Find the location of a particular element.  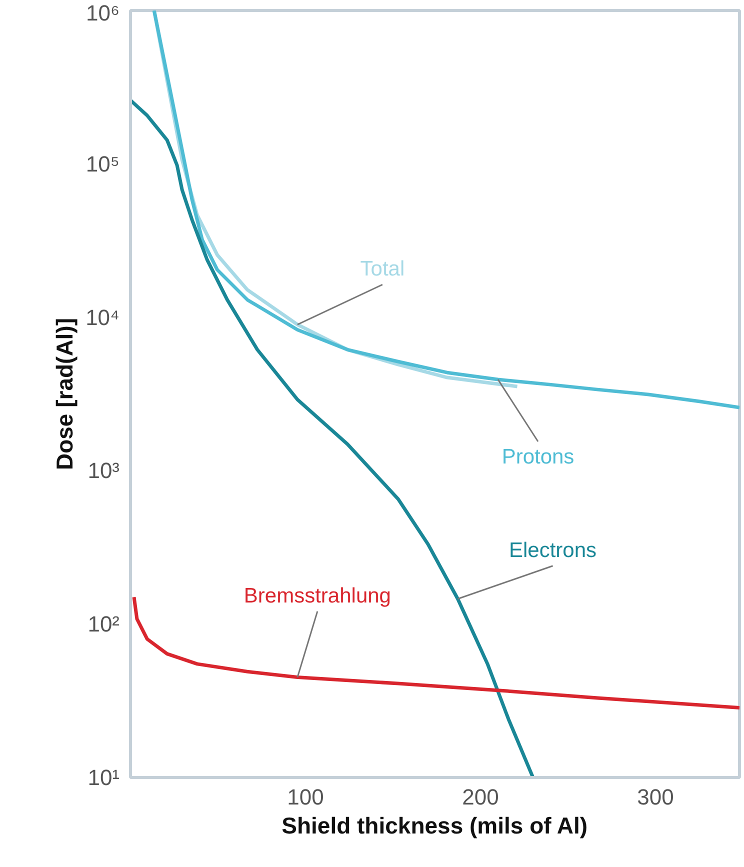

y-axis-title: Dose [rad(Al)] is located at coordinates (65, 394).